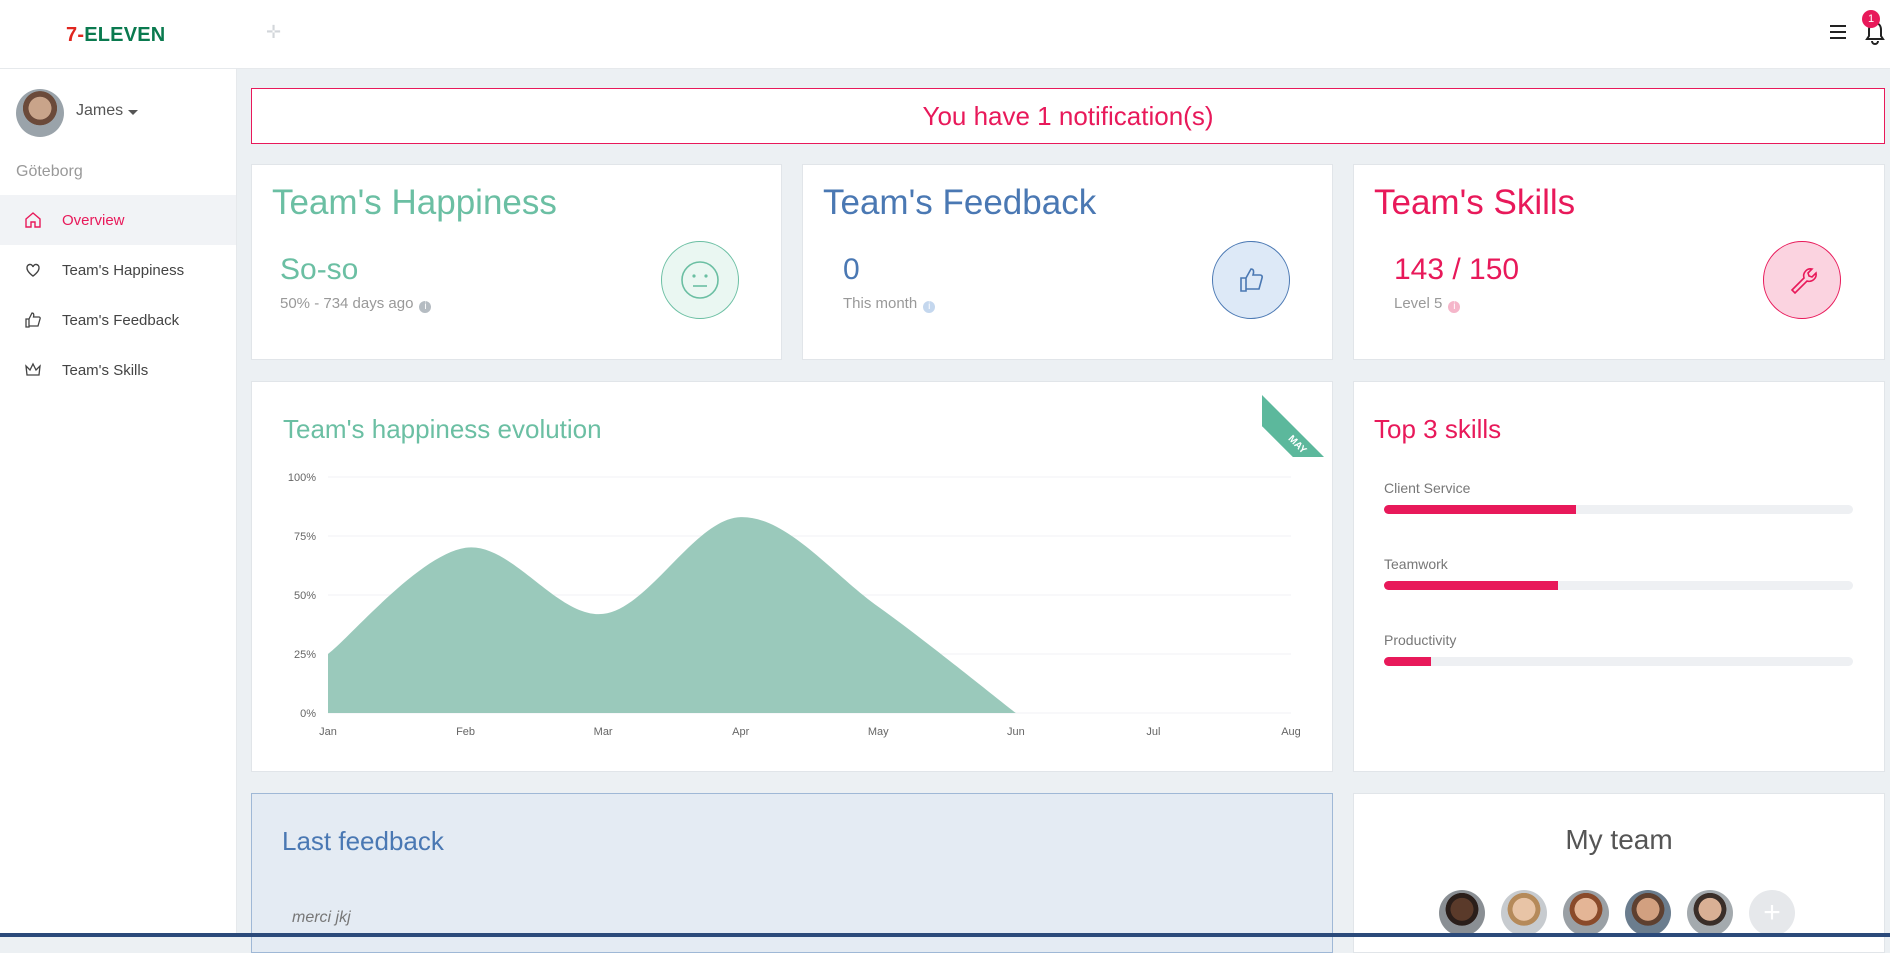 This screenshot has height=953, width=1890. Describe the element at coordinates (328, 732) in the screenshot. I see `x-tick-label: Jan` at that location.